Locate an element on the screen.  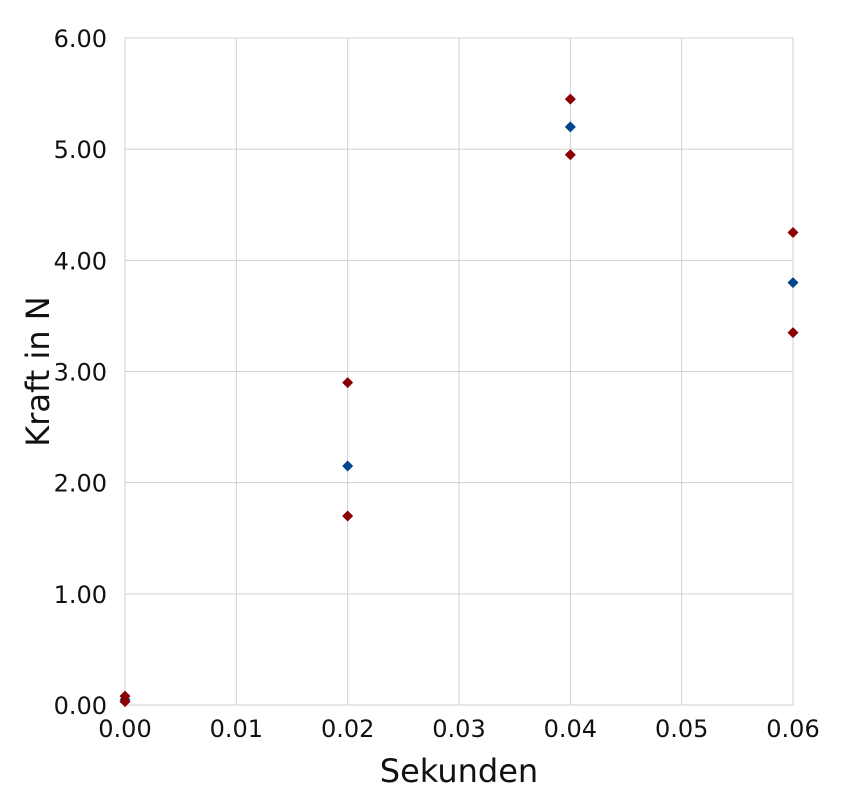
x-tick-label: 0.01 is located at coordinates (236, 729).